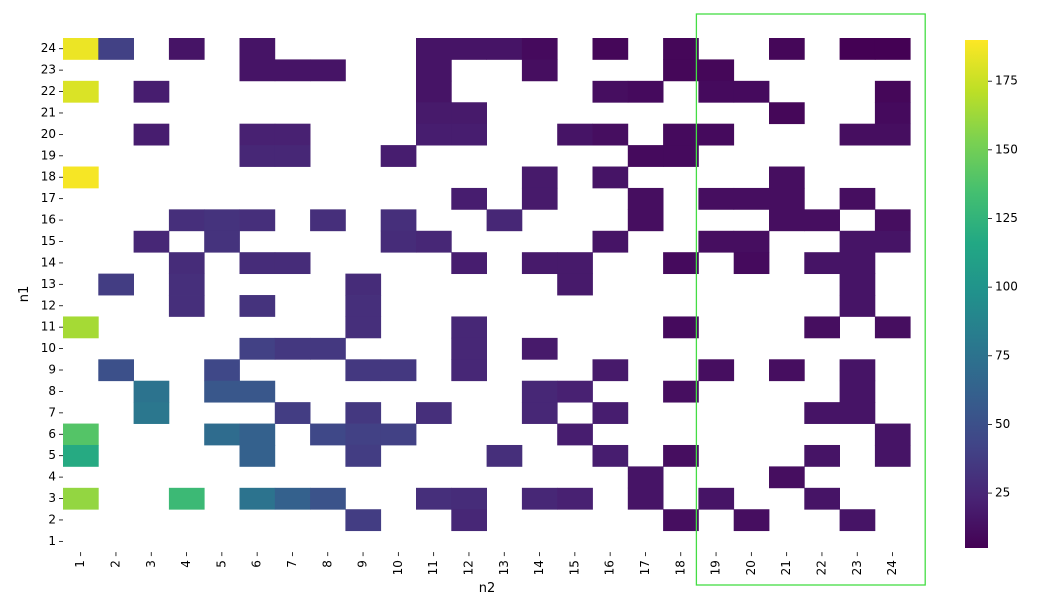 Image resolution: width=1041 pixels, height=596 pixels. Describe the element at coordinates (363, 564) in the screenshot. I see `x-tick-label: 9` at that location.